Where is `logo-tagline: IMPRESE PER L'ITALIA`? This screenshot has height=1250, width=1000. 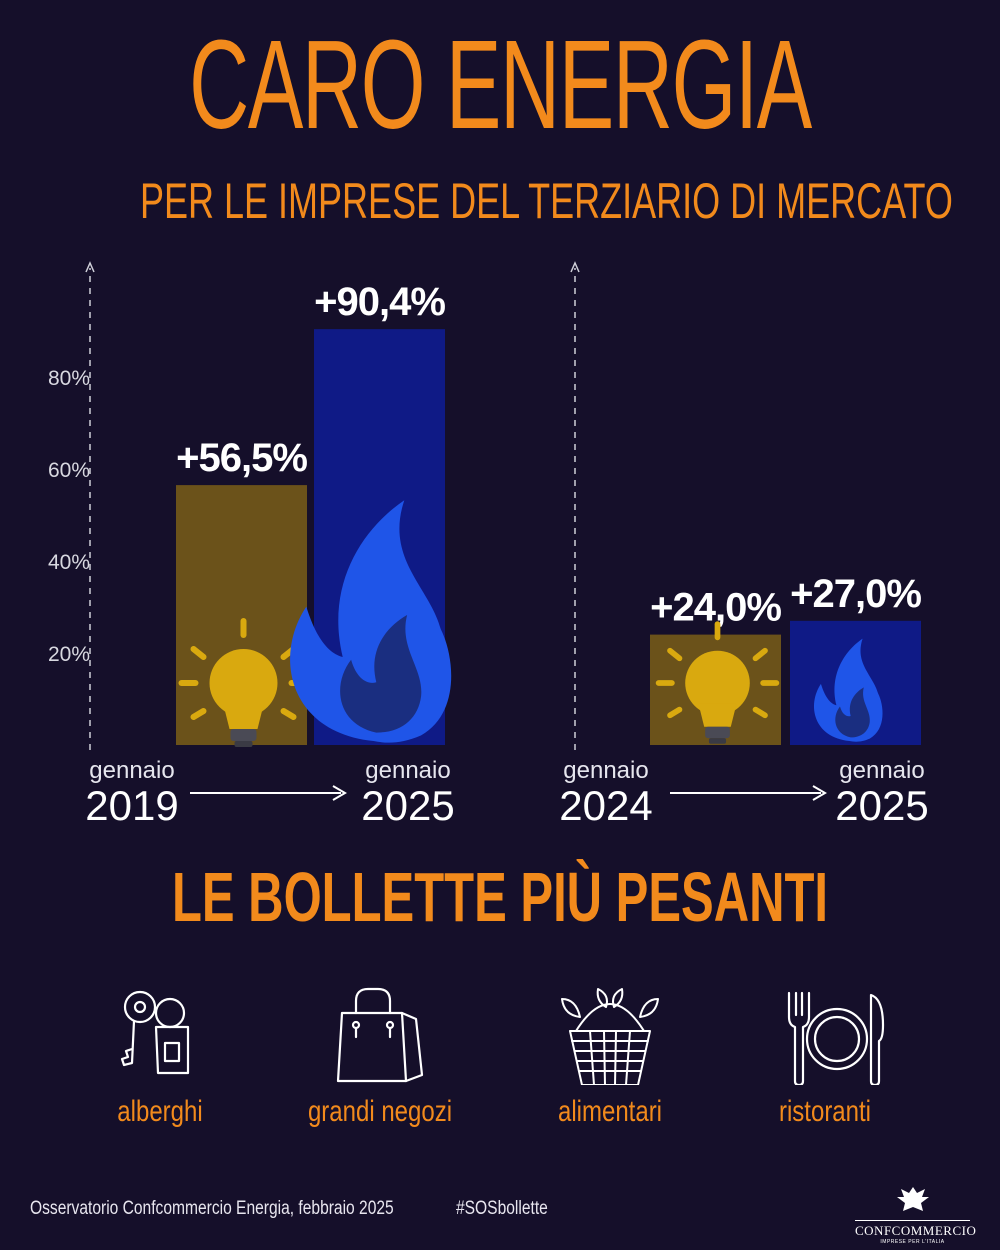 logo-tagline: IMPRESE PER L'ITALIA is located at coordinates (912, 1242).